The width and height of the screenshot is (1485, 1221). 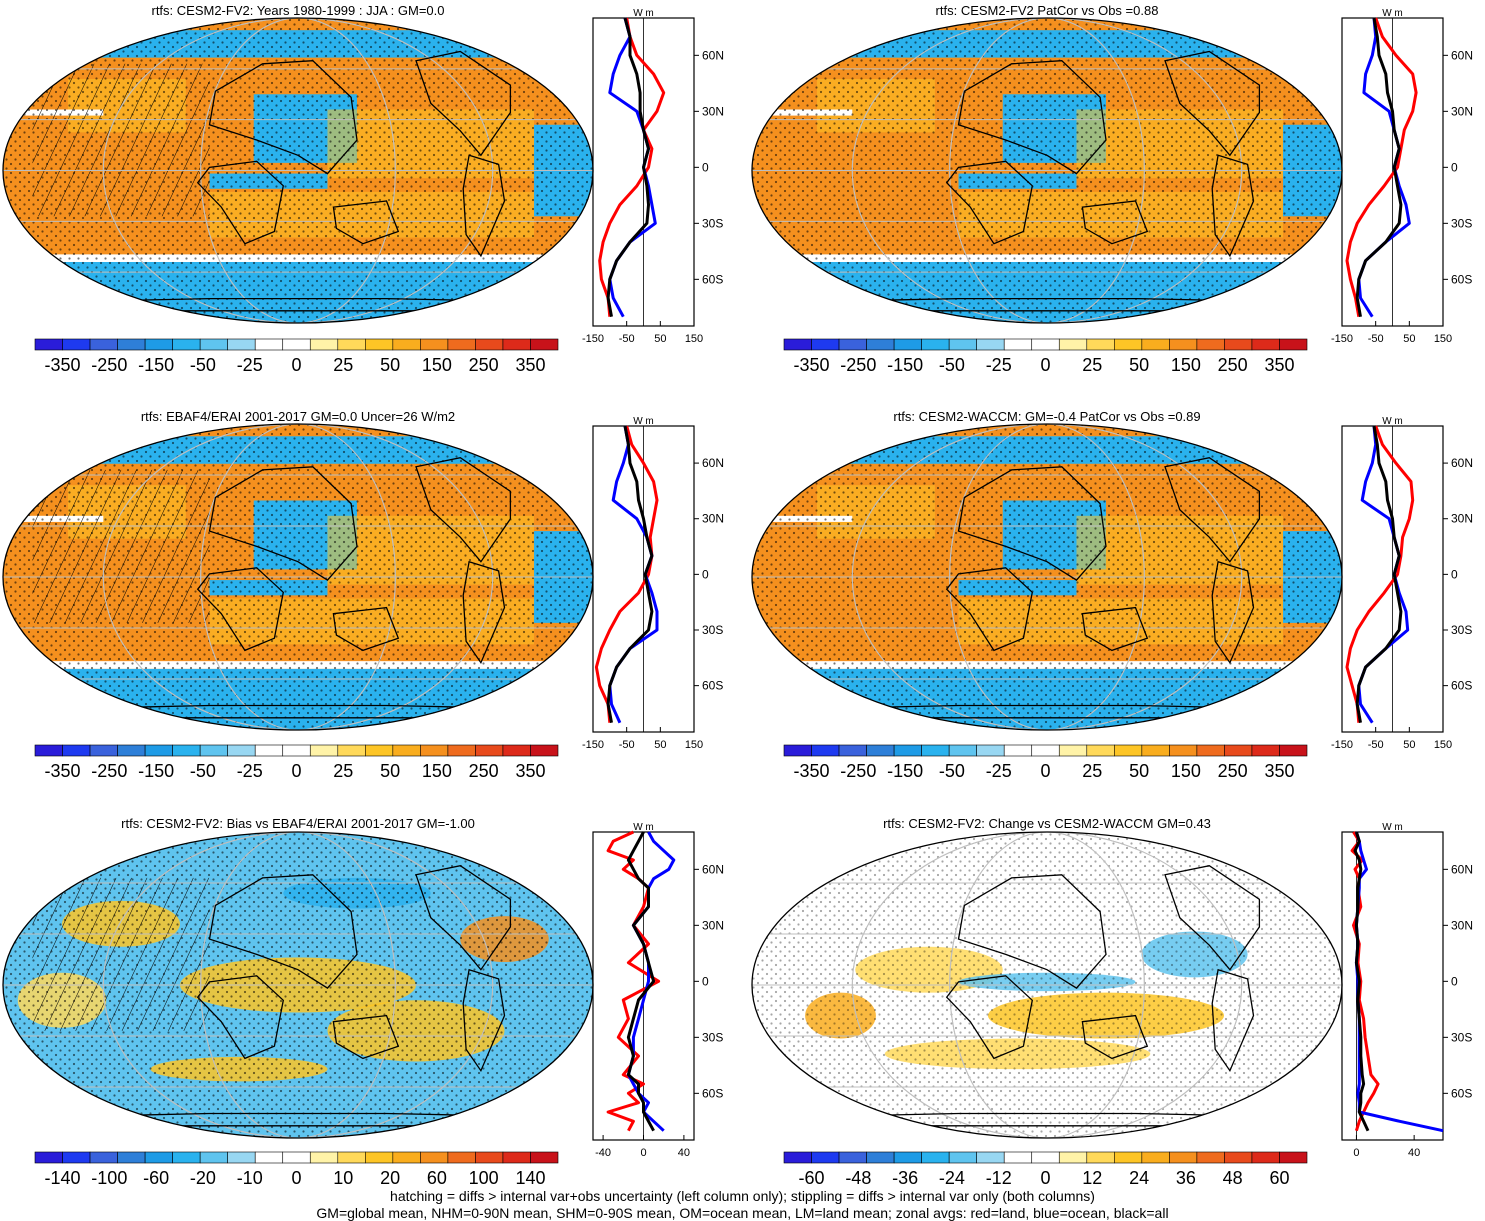 What do you see at coordinates (1461, 630) in the screenshot?
I see `zonal-ytick-label: 30S` at bounding box center [1461, 630].